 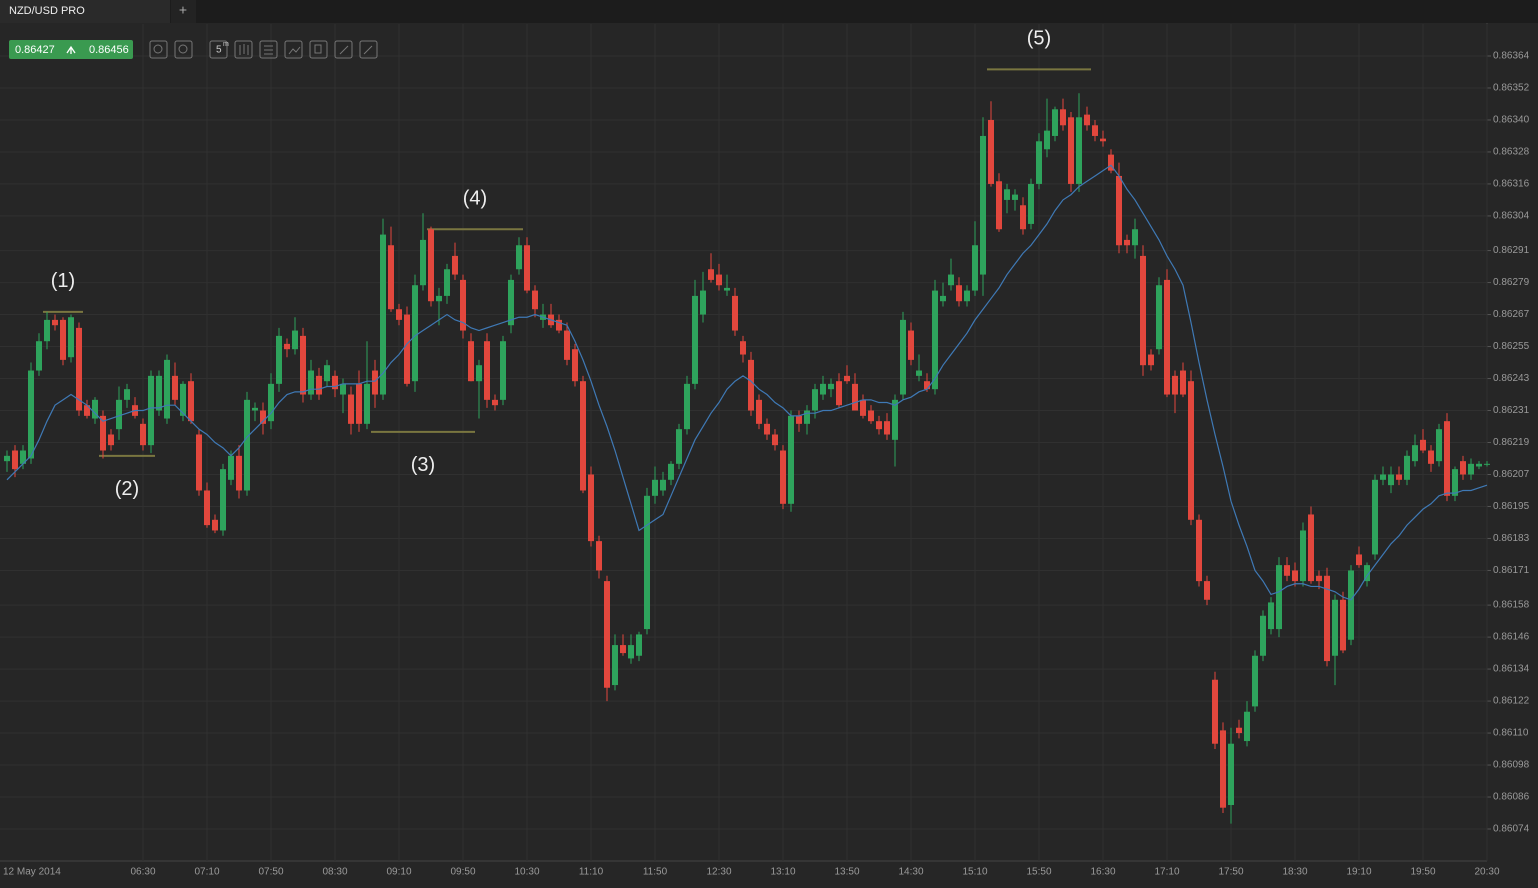 I want to click on x-tick-label: 17:50, so click(x=1230, y=872).